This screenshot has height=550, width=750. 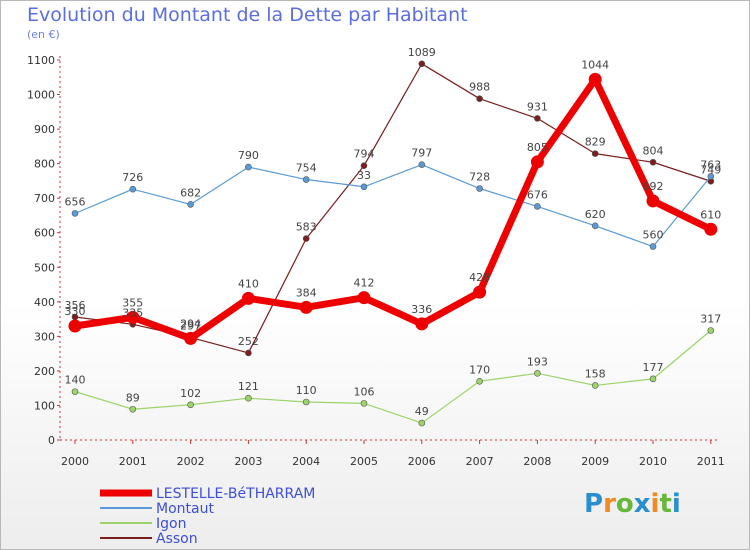 I want to click on data-label: 620, so click(x=595, y=214).